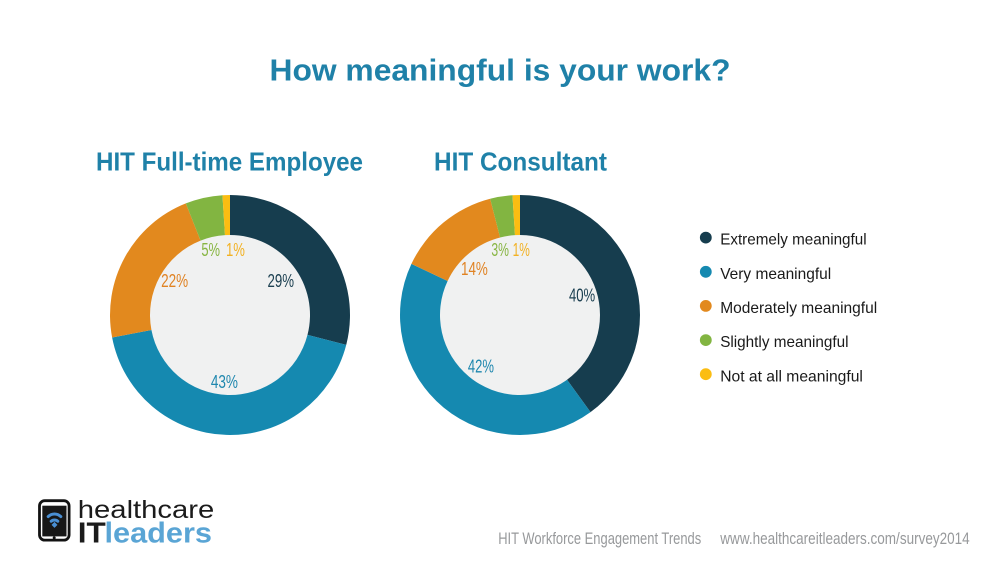  What do you see at coordinates (582, 294) in the screenshot?
I see `svg-text: 40%` at bounding box center [582, 294].